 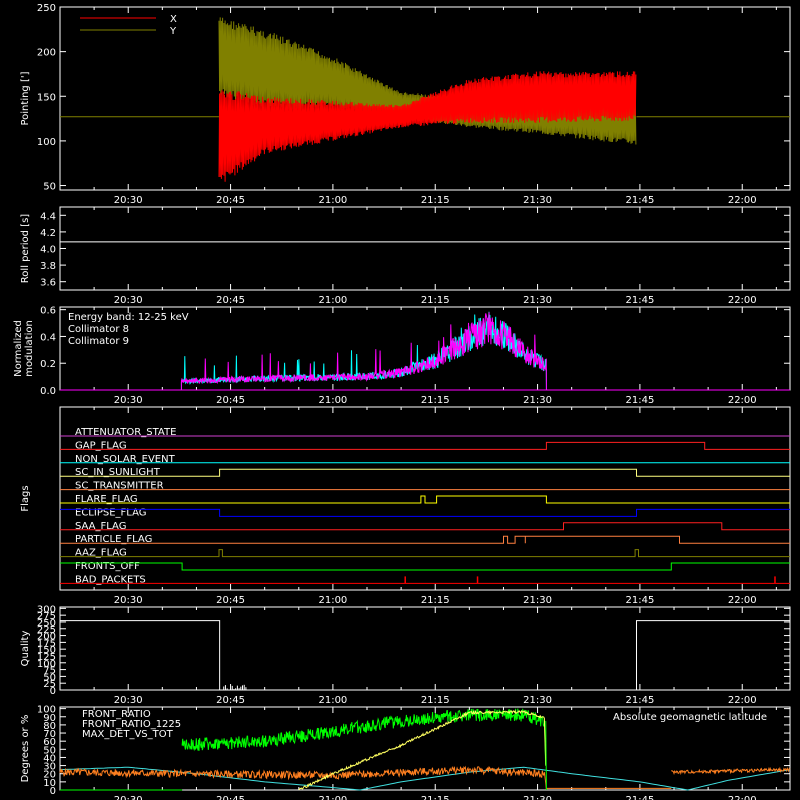 What do you see at coordinates (29, 348) in the screenshot?
I see `modulation-y-label-line: modulation` at bounding box center [29, 348].